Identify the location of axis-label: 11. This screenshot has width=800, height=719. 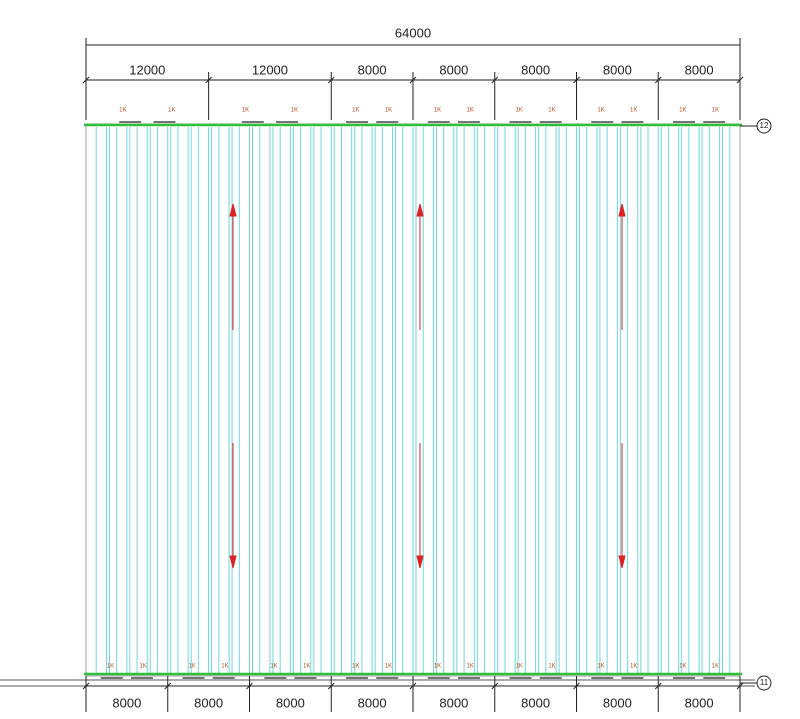
(764, 682).